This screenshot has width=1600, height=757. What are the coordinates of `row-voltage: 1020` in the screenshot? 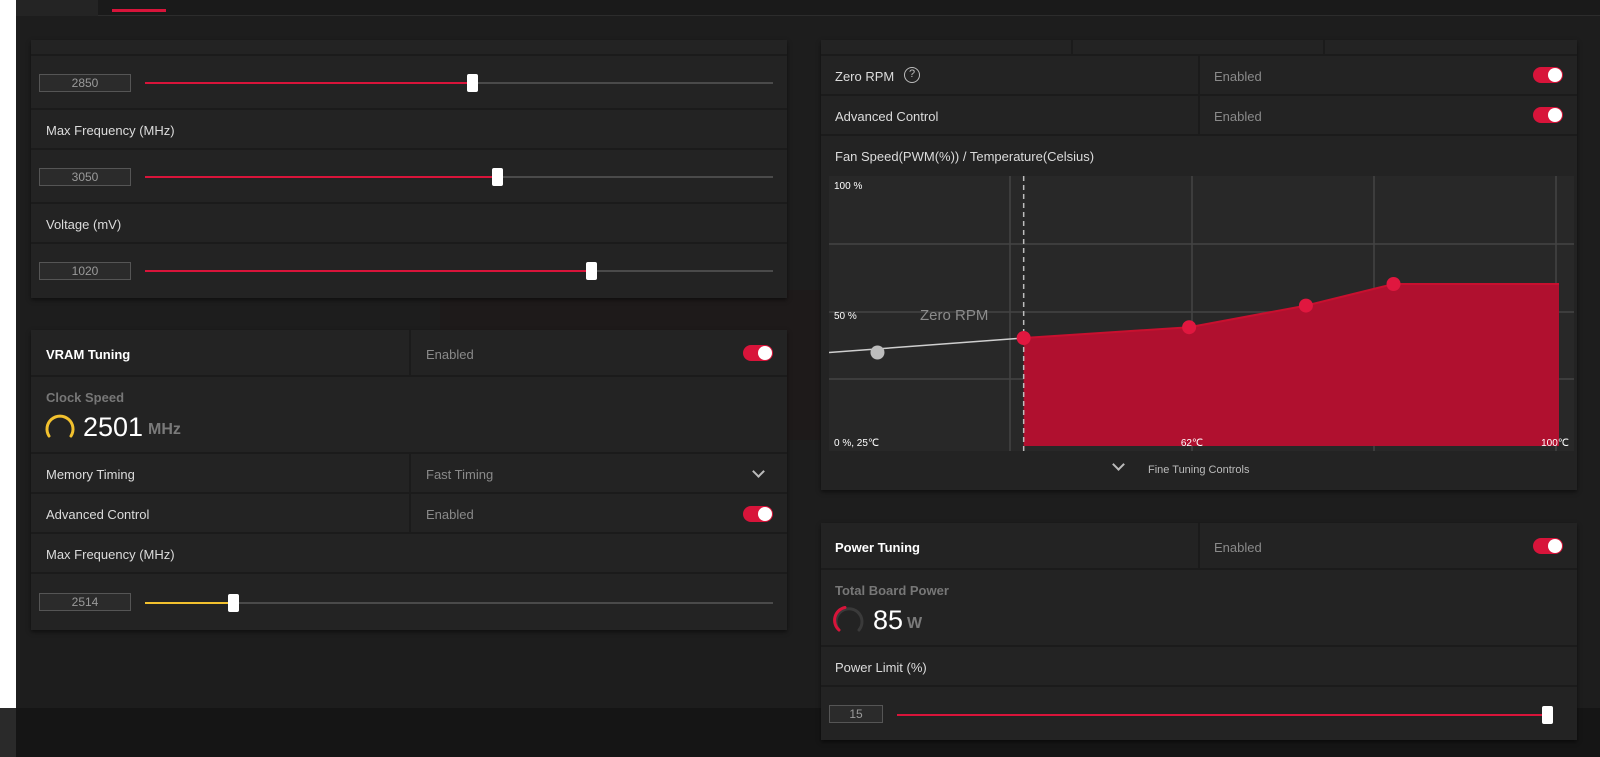 It's located at (409, 271).